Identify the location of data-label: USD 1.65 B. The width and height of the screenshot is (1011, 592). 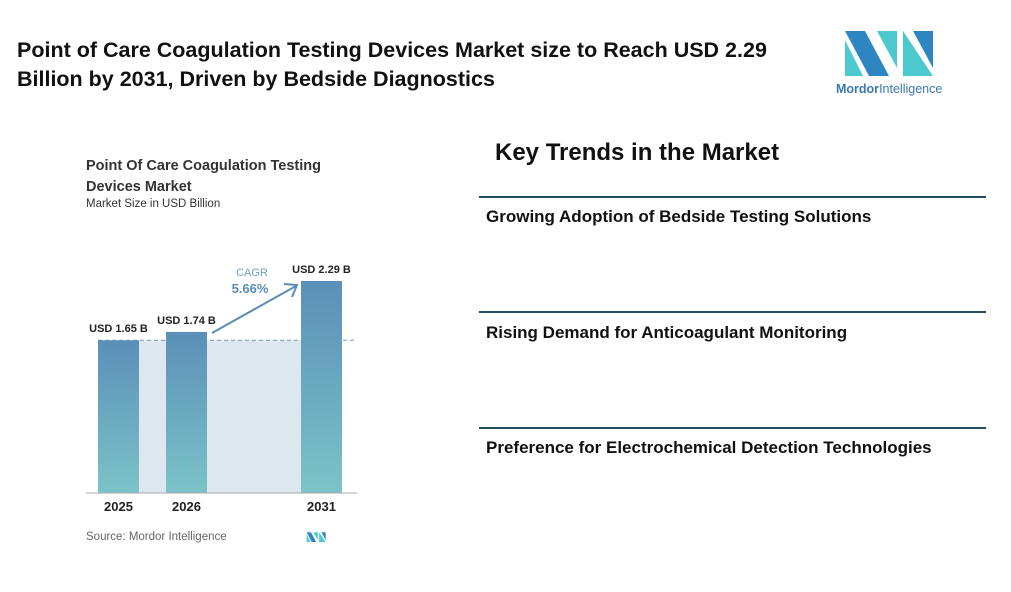
(118, 329).